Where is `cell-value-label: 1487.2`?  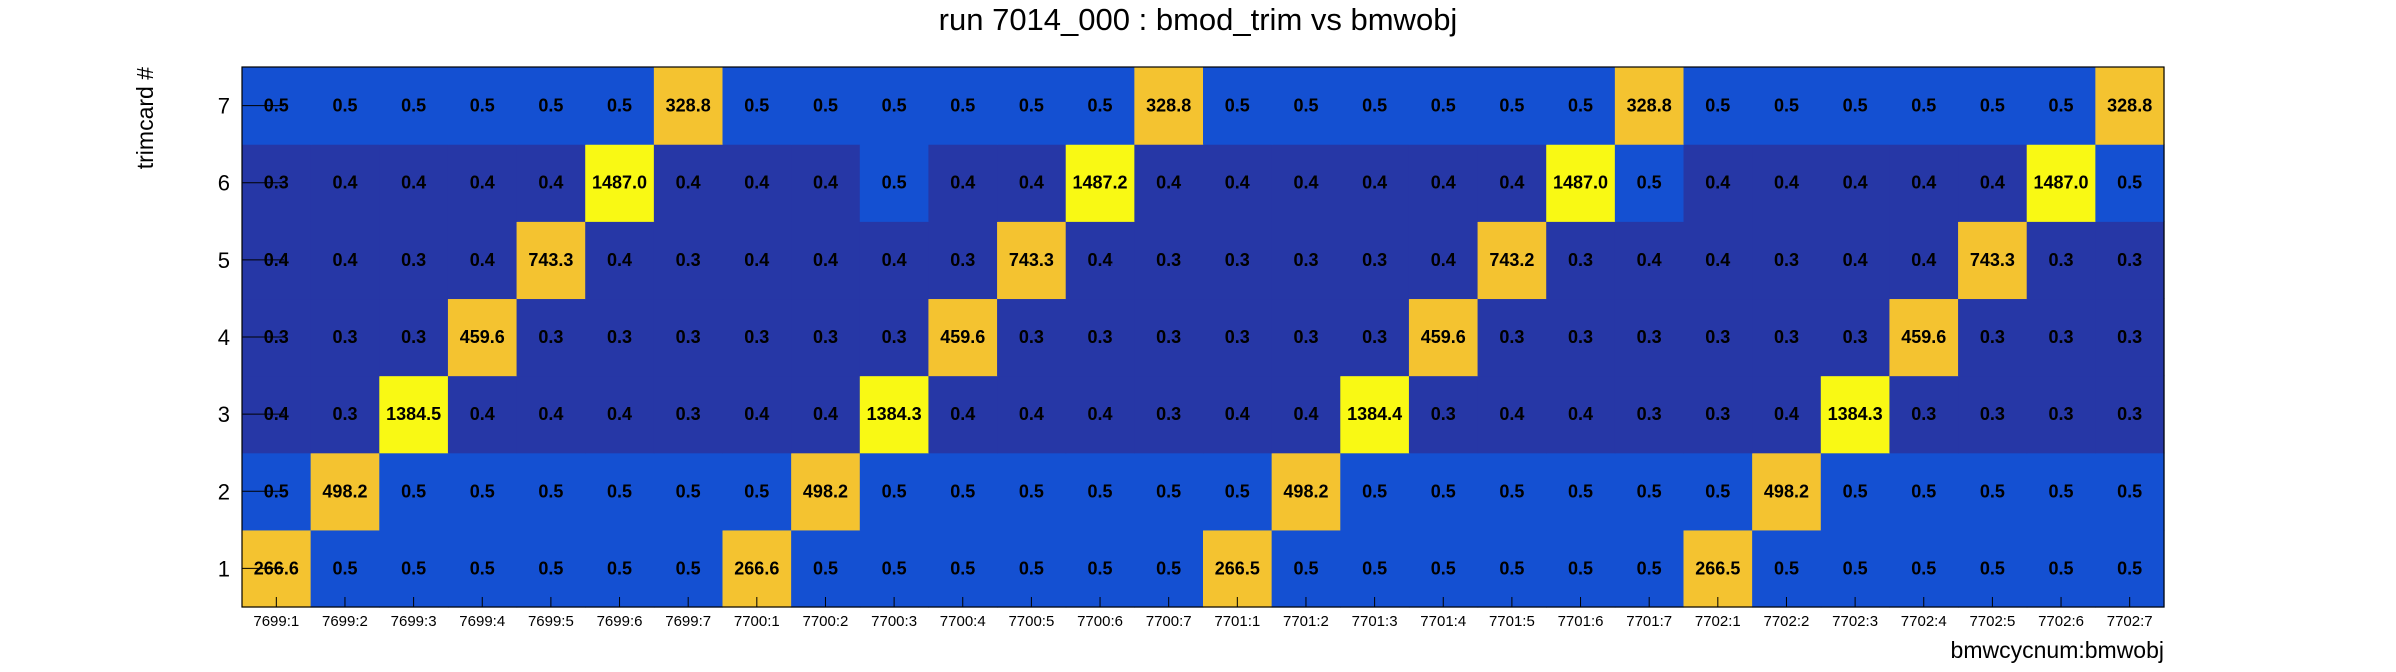 cell-value-label: 1487.2 is located at coordinates (1100, 183).